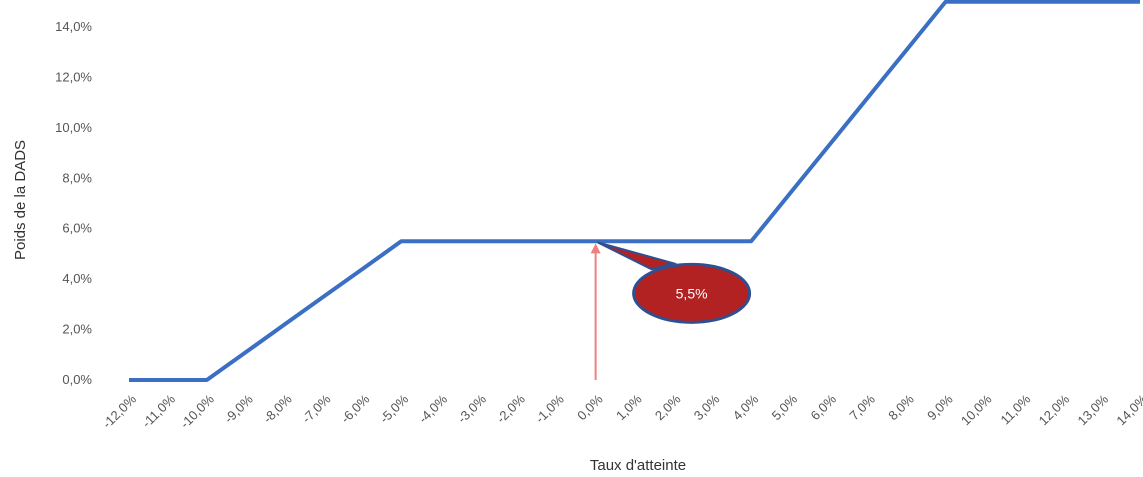  I want to click on callout-bubble, so click(692, 293).